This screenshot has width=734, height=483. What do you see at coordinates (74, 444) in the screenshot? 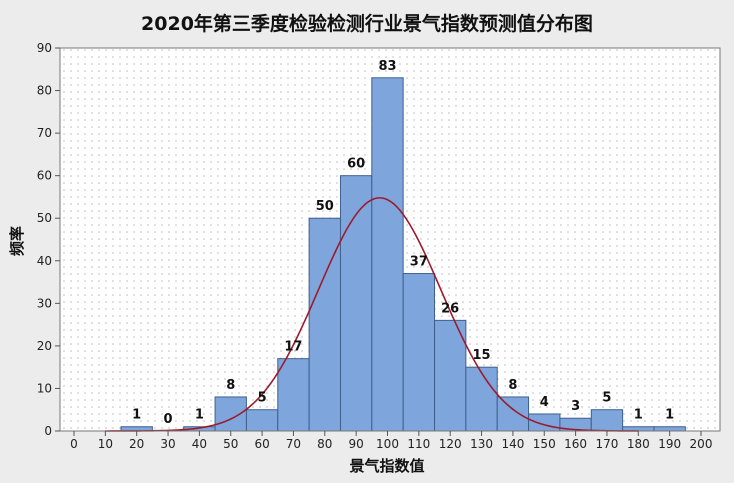
I see `x-tick-label: 0` at bounding box center [74, 444].